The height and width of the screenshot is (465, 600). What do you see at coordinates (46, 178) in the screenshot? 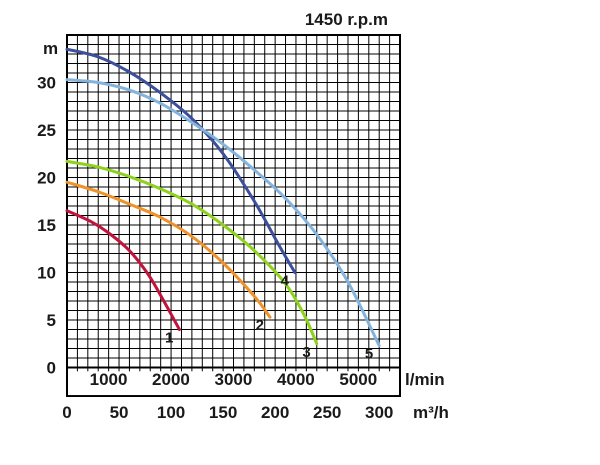
I see `y-tick-label: 20` at bounding box center [46, 178].